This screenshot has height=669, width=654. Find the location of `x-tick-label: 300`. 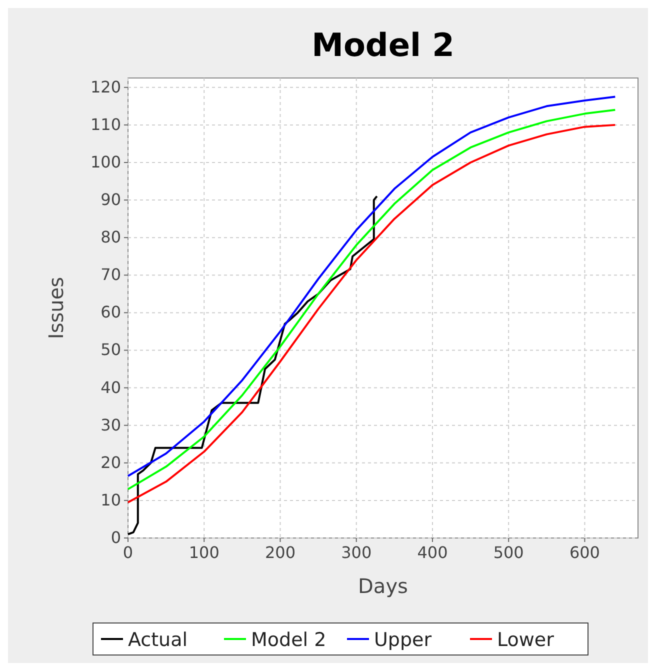

x-tick-label: 300 is located at coordinates (356, 552).